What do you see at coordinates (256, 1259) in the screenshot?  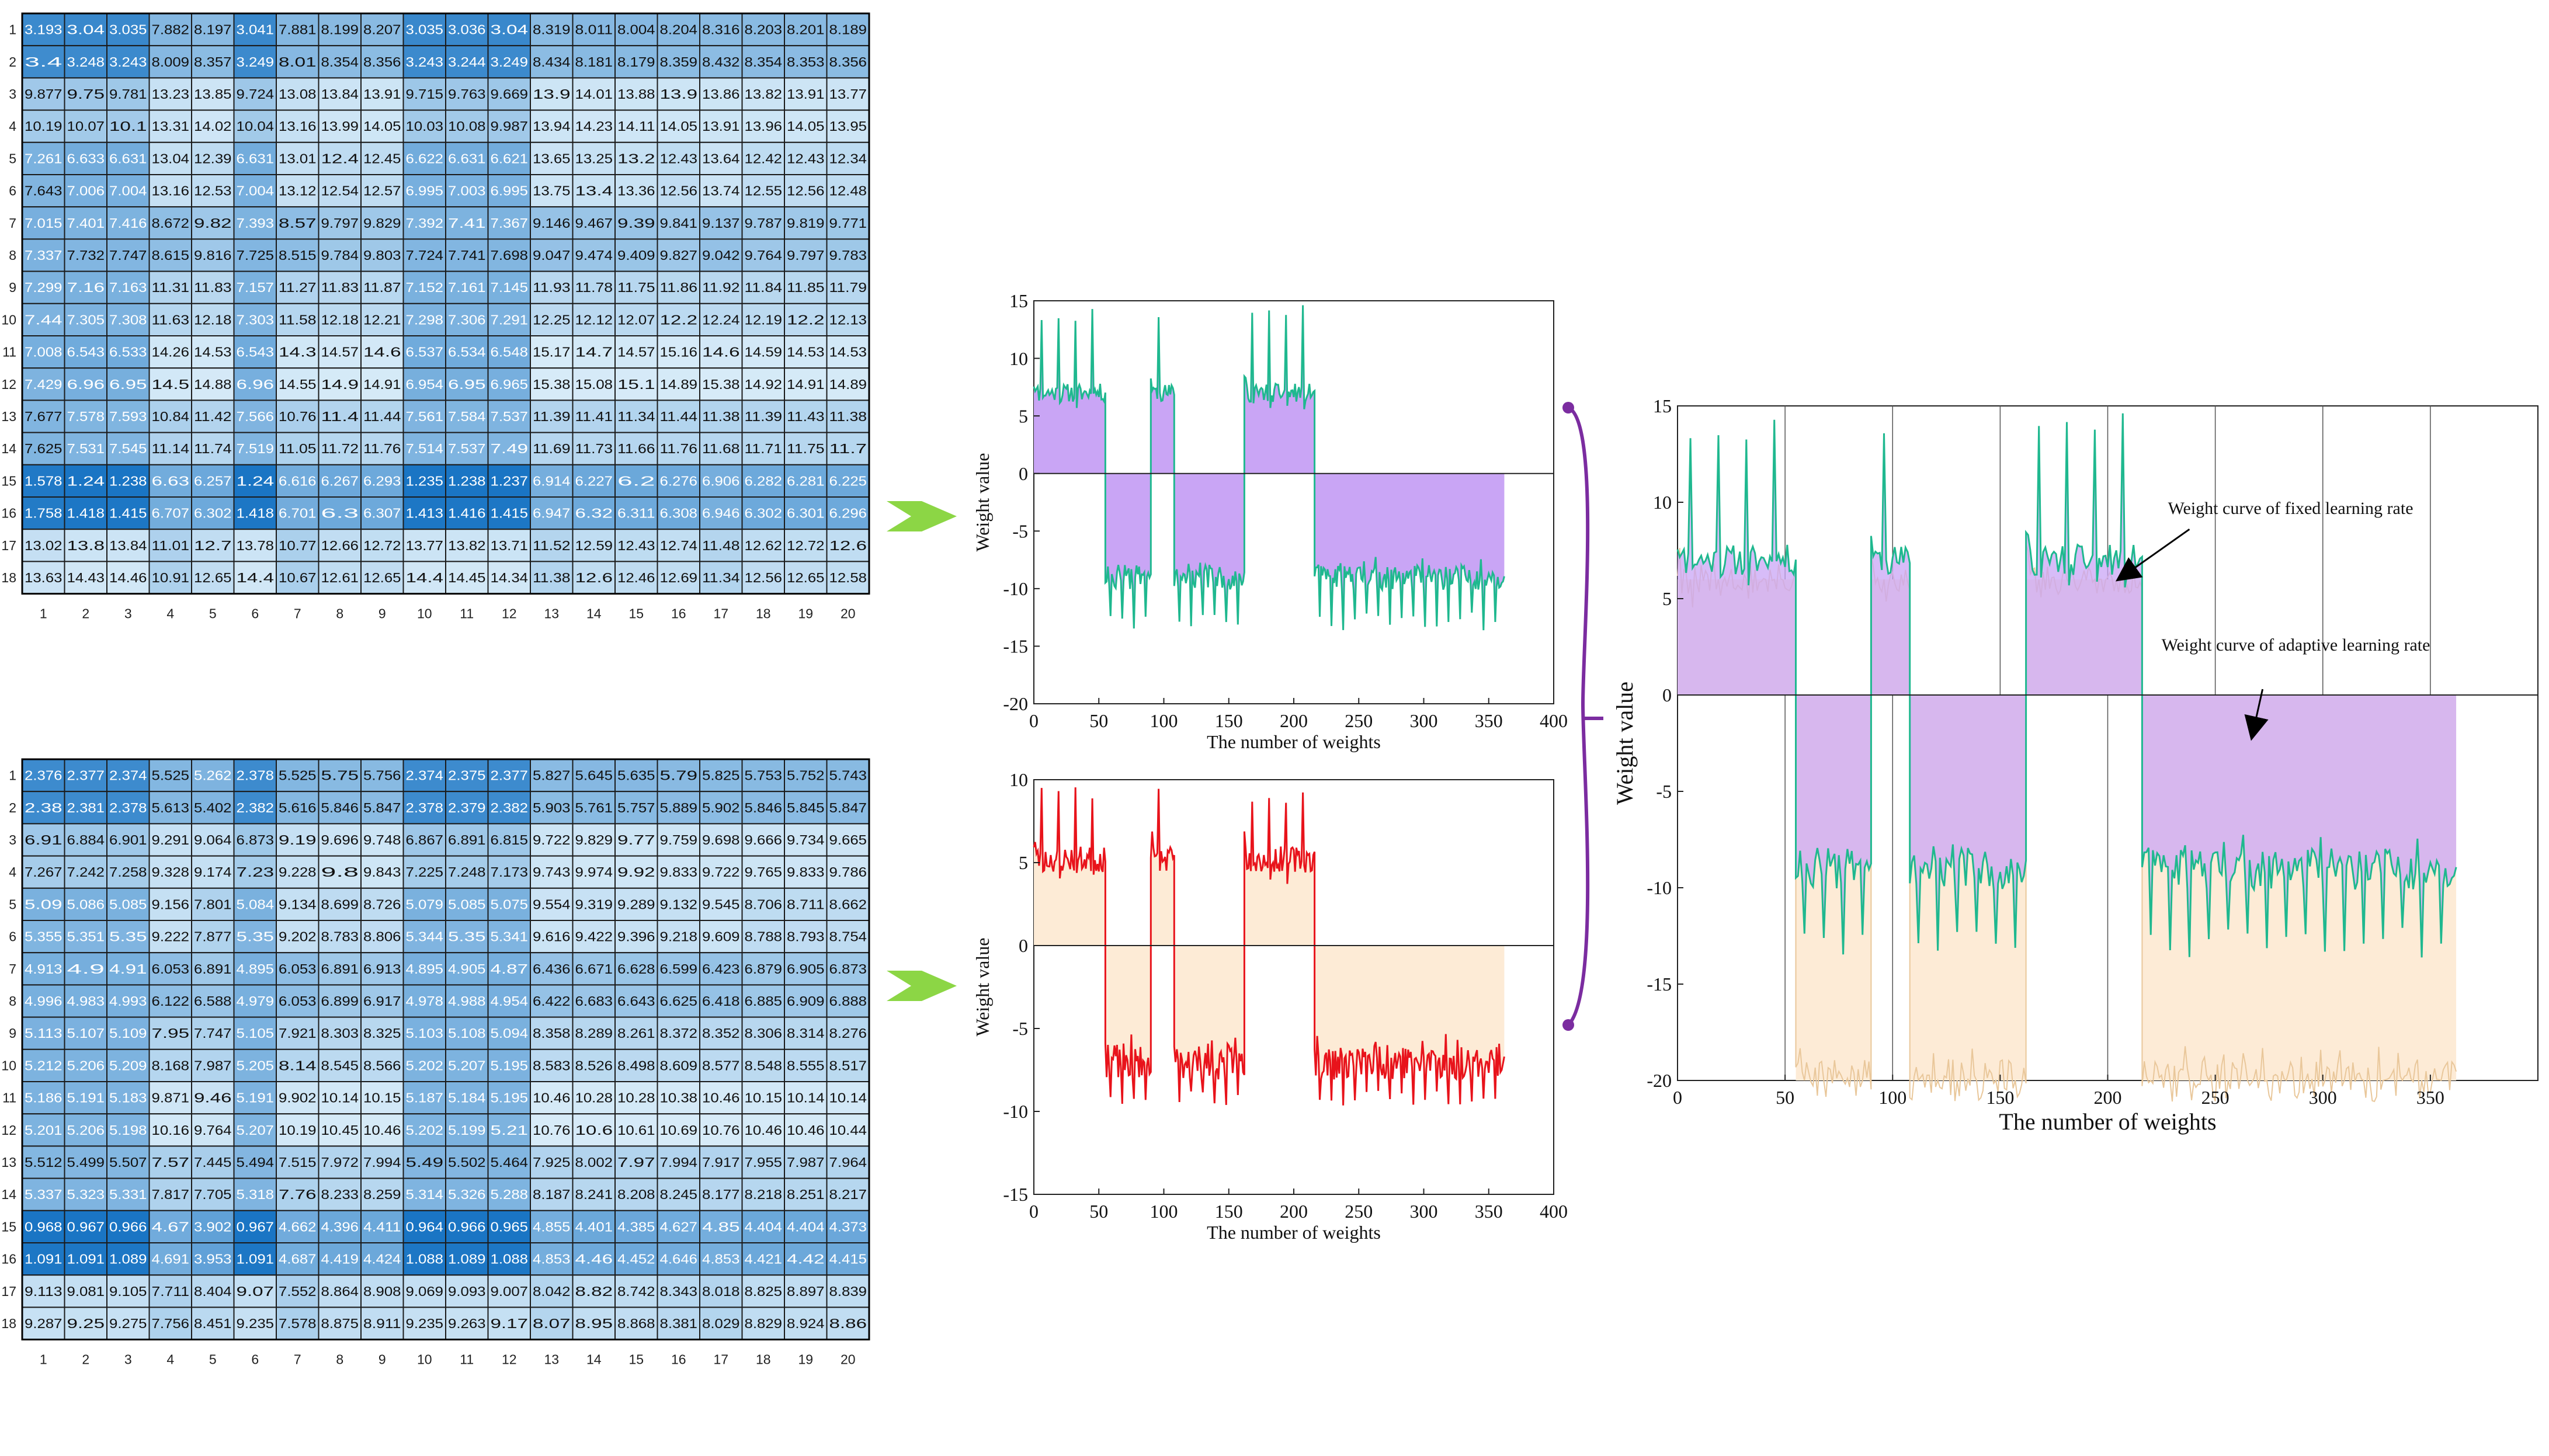 I see `heatmap-cell-value: 1.091` at bounding box center [256, 1259].